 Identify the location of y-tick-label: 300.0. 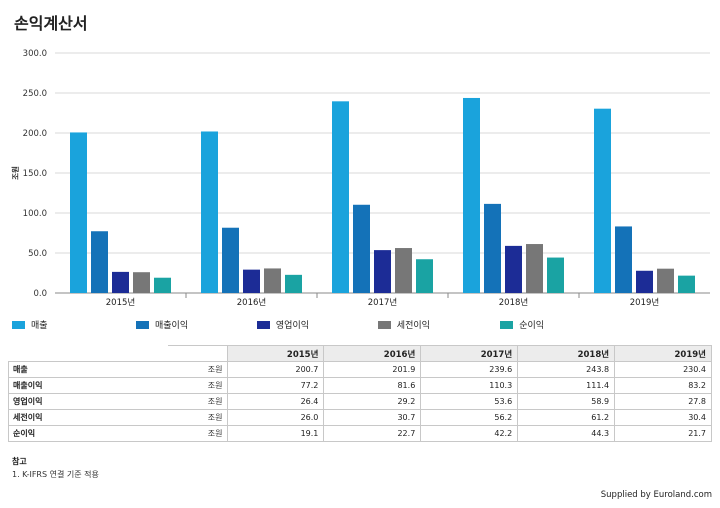
(35, 54).